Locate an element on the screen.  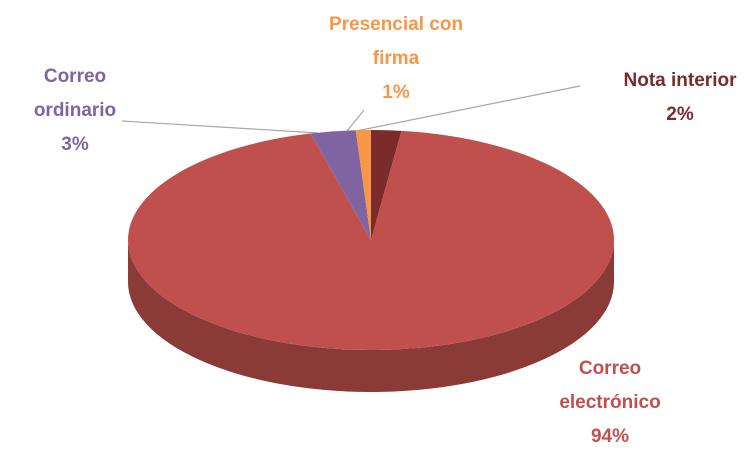
category-label: Correo ordinario is located at coordinates (75, 93).